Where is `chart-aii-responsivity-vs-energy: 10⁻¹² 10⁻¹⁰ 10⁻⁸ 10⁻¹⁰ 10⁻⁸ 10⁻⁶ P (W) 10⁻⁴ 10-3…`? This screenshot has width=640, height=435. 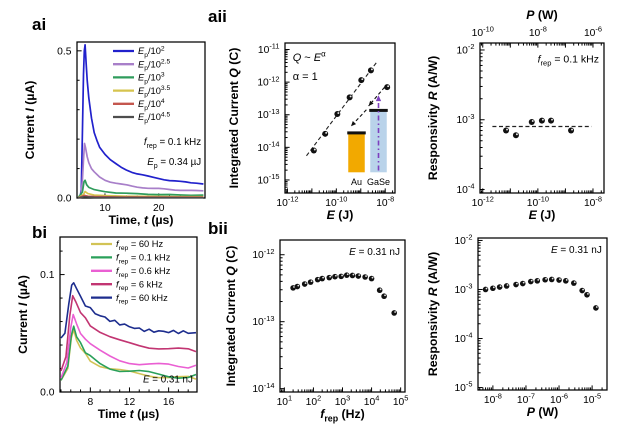 chart-aii-responsivity-vs-energy: 10⁻¹² 10⁻¹⁰ 10⁻⁸ 10⁻¹⁰ 10⁻⁸ 10⁻⁶ P (W) 10⁻⁴ 10-3… is located at coordinates (515, 115).